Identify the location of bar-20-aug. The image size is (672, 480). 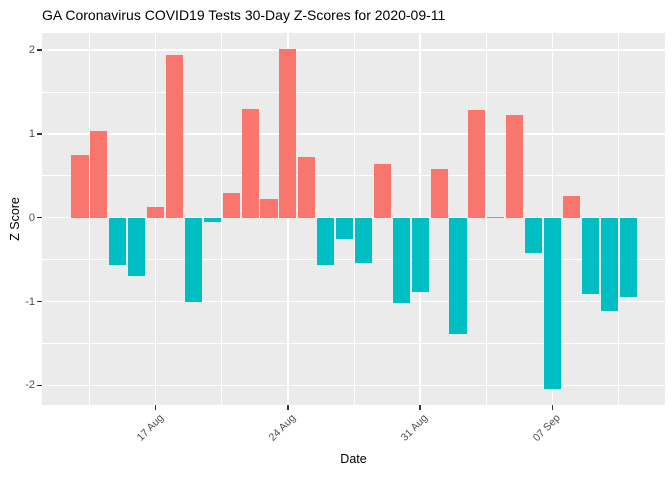
(212, 219).